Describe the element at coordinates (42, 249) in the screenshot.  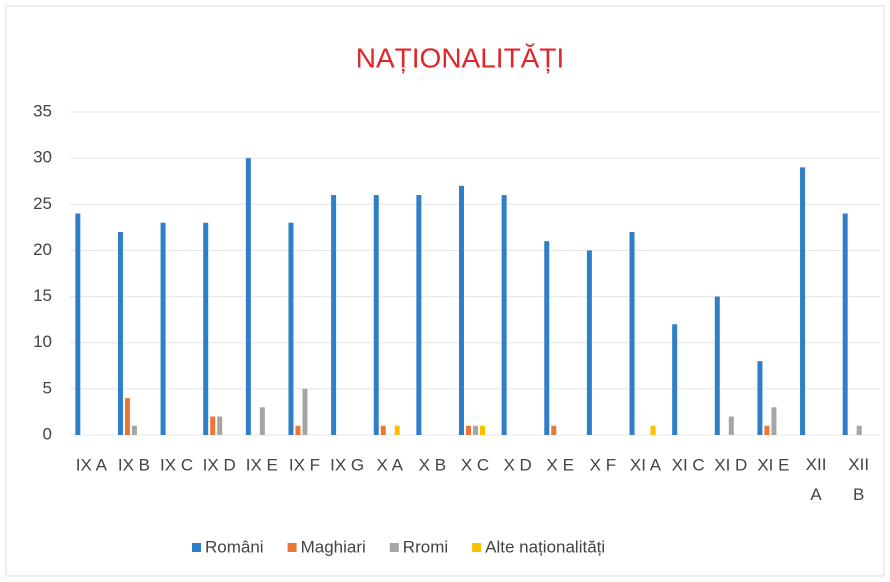
I see `y-tick-label: 20` at that location.